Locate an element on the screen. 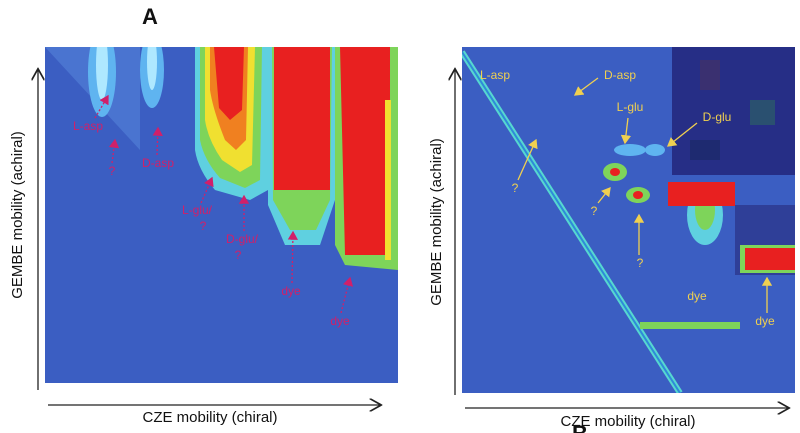  annotation: D-glu/ is located at coordinates (242, 239).